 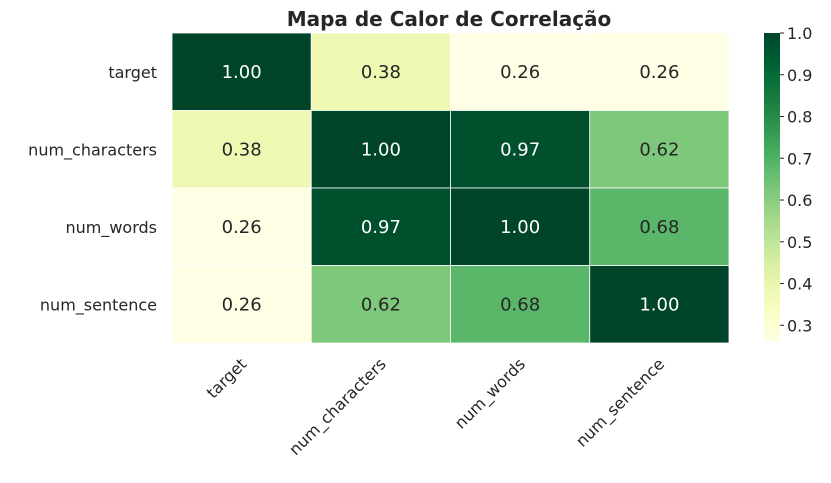 I want to click on y-tick-label: num_sentence, so click(x=98, y=305).